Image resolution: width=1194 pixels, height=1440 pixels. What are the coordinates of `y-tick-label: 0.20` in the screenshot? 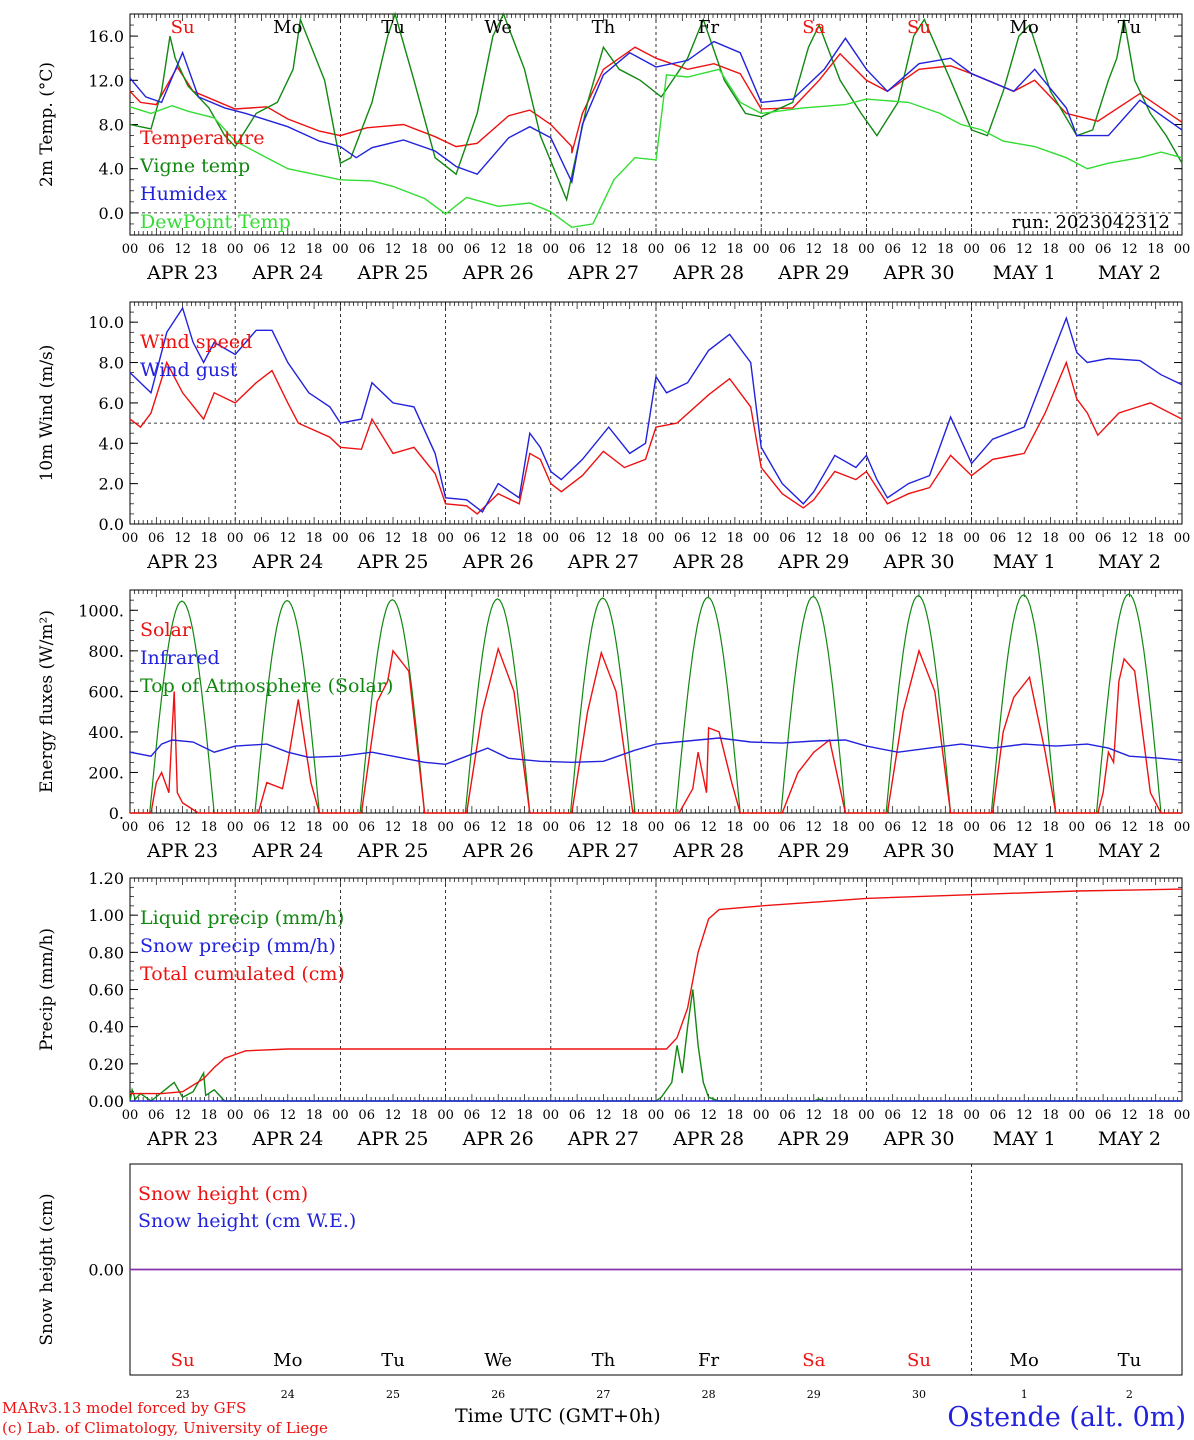 It's located at (106, 1064).